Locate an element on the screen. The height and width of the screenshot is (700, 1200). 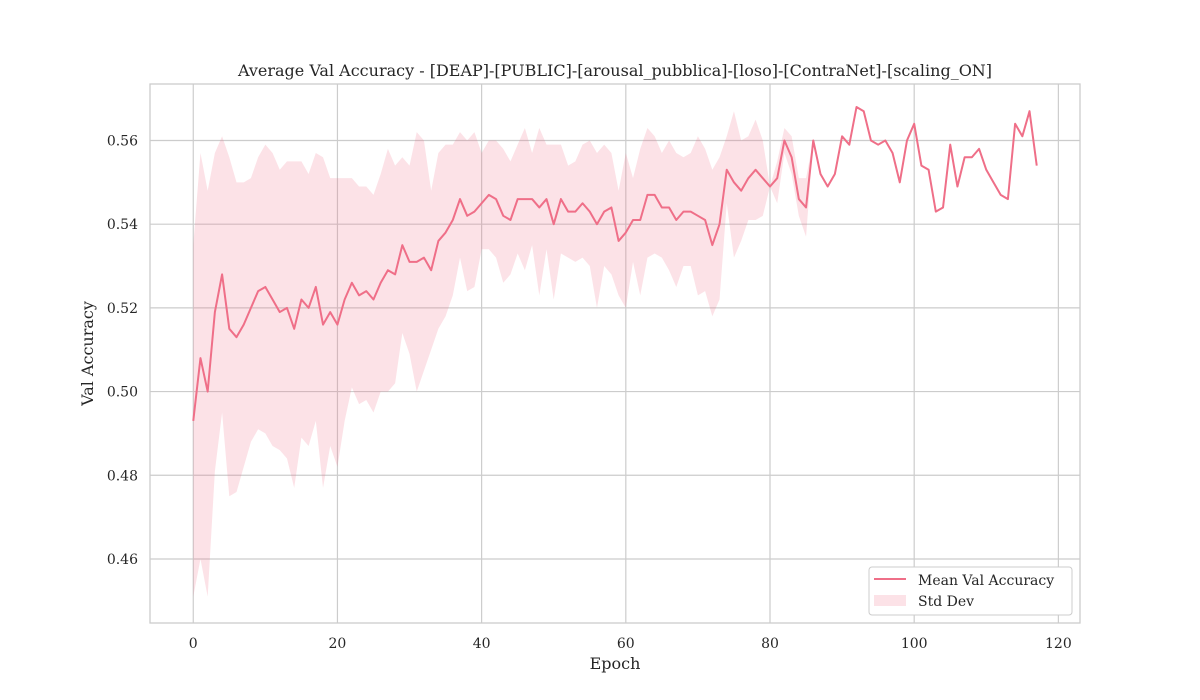
legend: Mean Val Accuracy Std Dev is located at coordinates (970, 591).